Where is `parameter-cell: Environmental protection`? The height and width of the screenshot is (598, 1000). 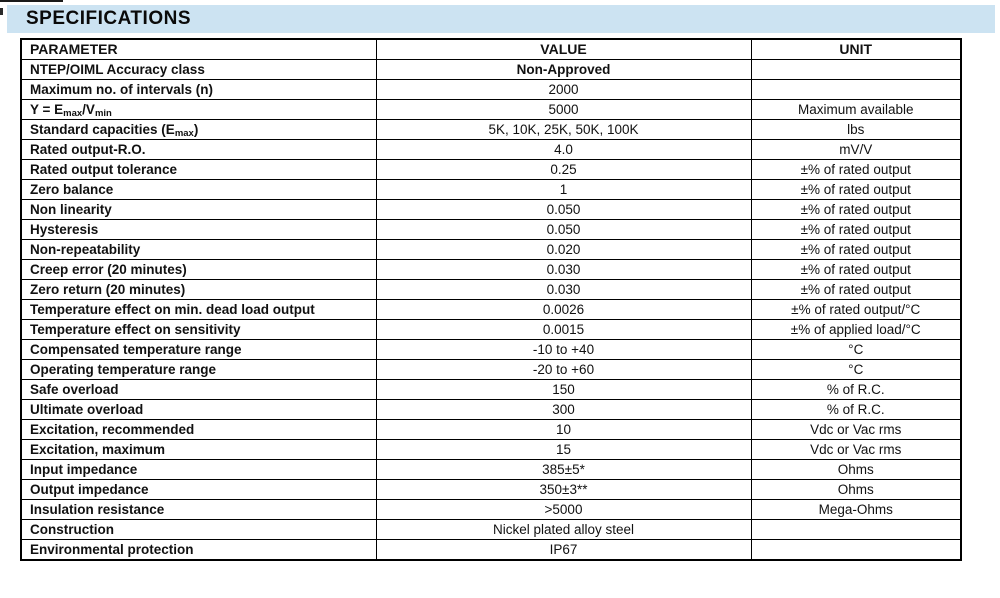
parameter-cell: Environmental protection is located at coordinates (198, 550).